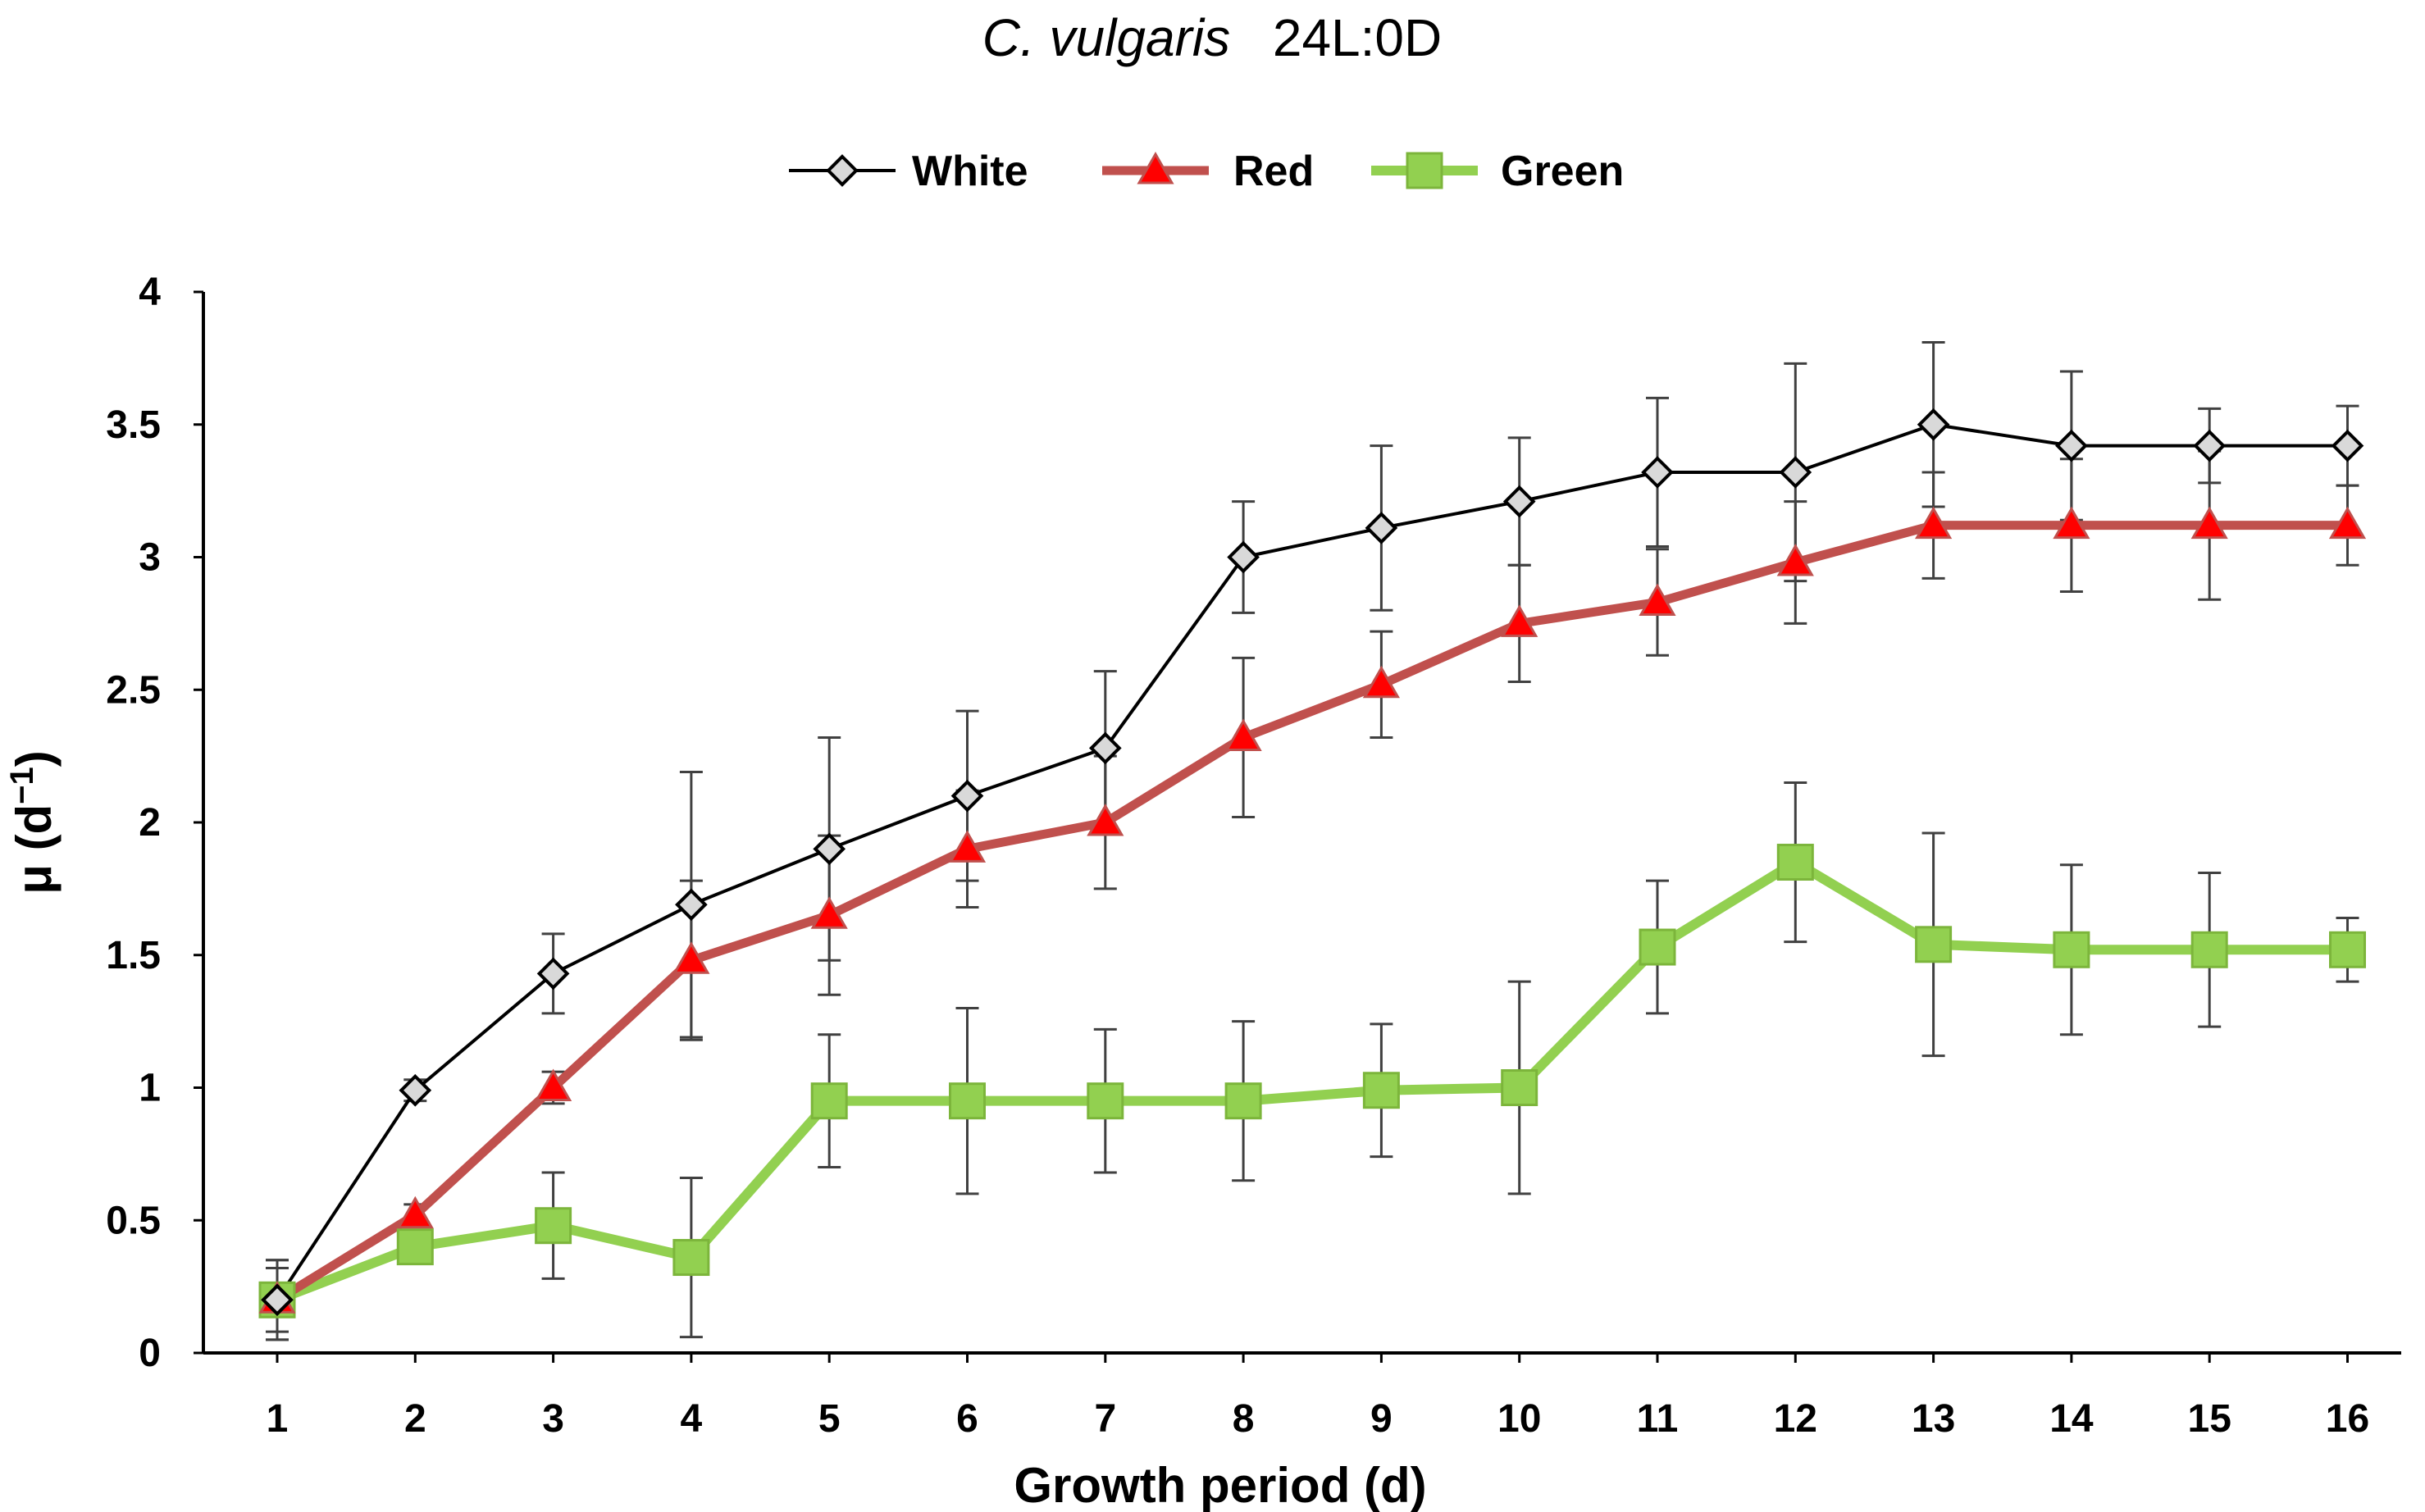  What do you see at coordinates (415, 1419) in the screenshot?
I see `x-tick-label: 2` at bounding box center [415, 1419].